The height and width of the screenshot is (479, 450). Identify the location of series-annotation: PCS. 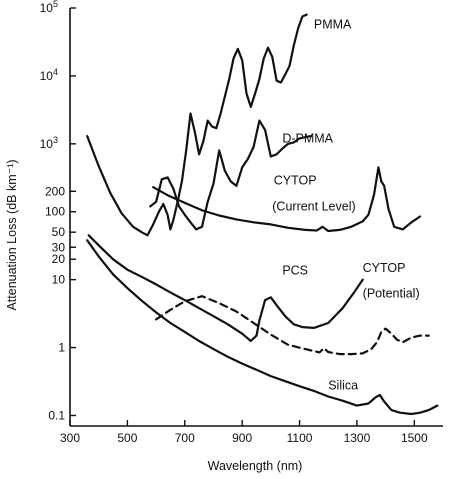
(295, 270).